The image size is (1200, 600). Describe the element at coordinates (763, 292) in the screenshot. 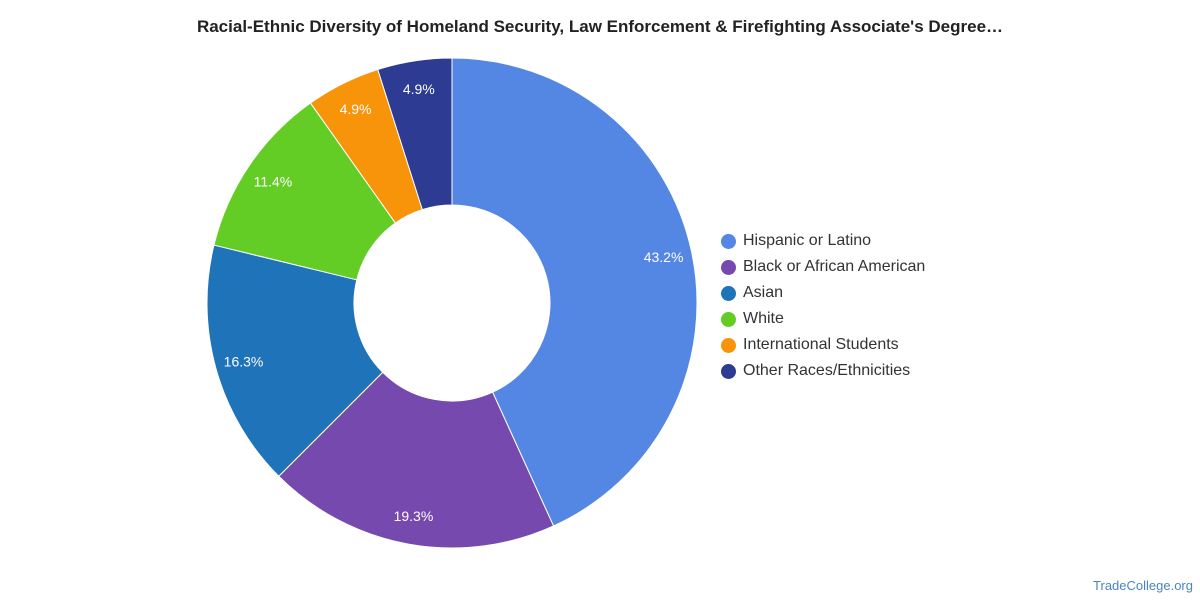

I see `legend-label: Asian` at that location.